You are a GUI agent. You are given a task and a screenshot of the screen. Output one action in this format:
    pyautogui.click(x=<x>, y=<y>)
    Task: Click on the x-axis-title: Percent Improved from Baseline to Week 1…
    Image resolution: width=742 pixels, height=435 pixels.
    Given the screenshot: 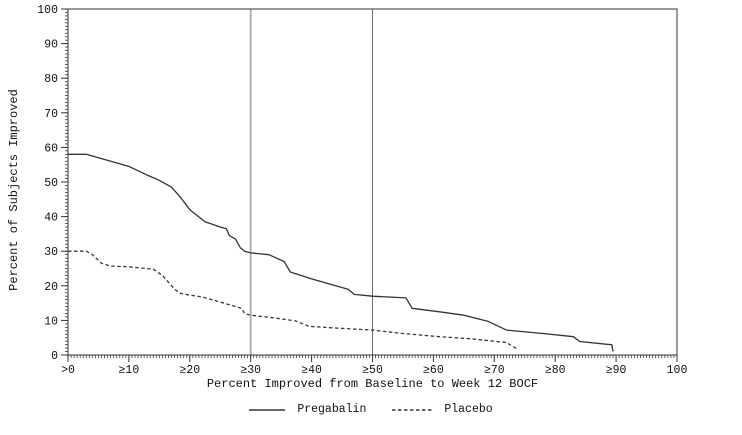 What is the action you would take?
    pyautogui.click(x=372, y=384)
    